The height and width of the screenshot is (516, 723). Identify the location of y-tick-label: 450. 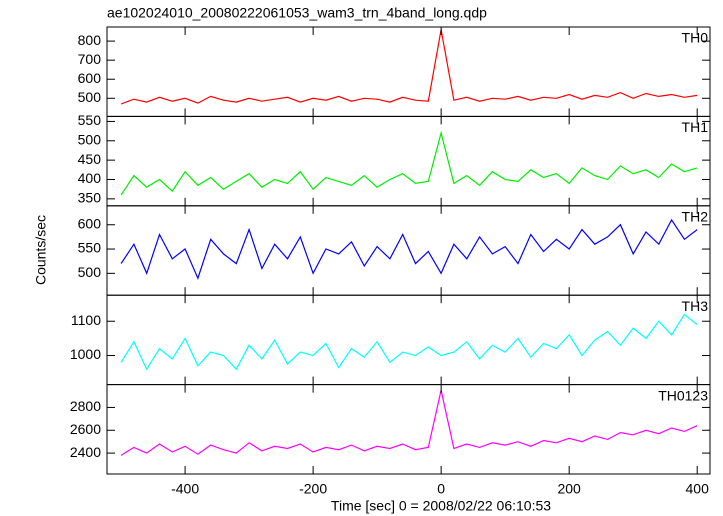
(90, 159).